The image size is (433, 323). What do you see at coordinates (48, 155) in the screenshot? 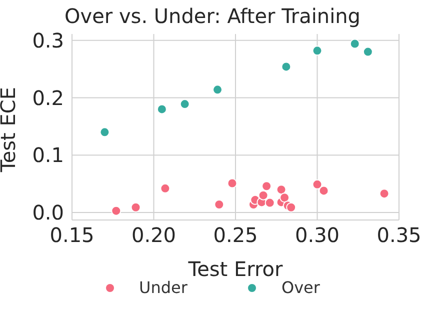
I see `y-tick-label: 0.1` at bounding box center [48, 155].